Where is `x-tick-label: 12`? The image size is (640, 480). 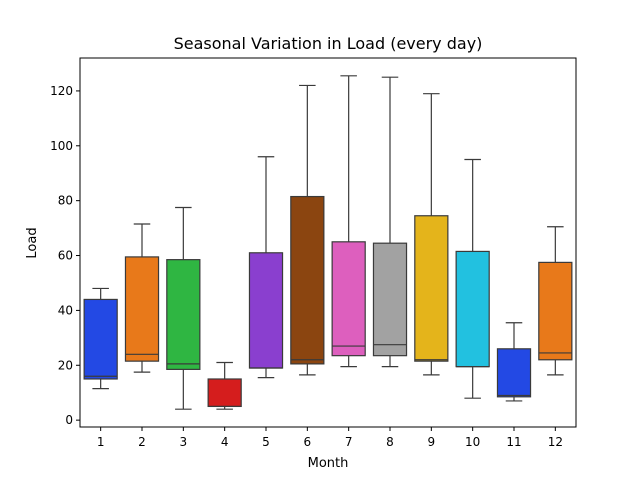
x-tick-label: 12 is located at coordinates (555, 442).